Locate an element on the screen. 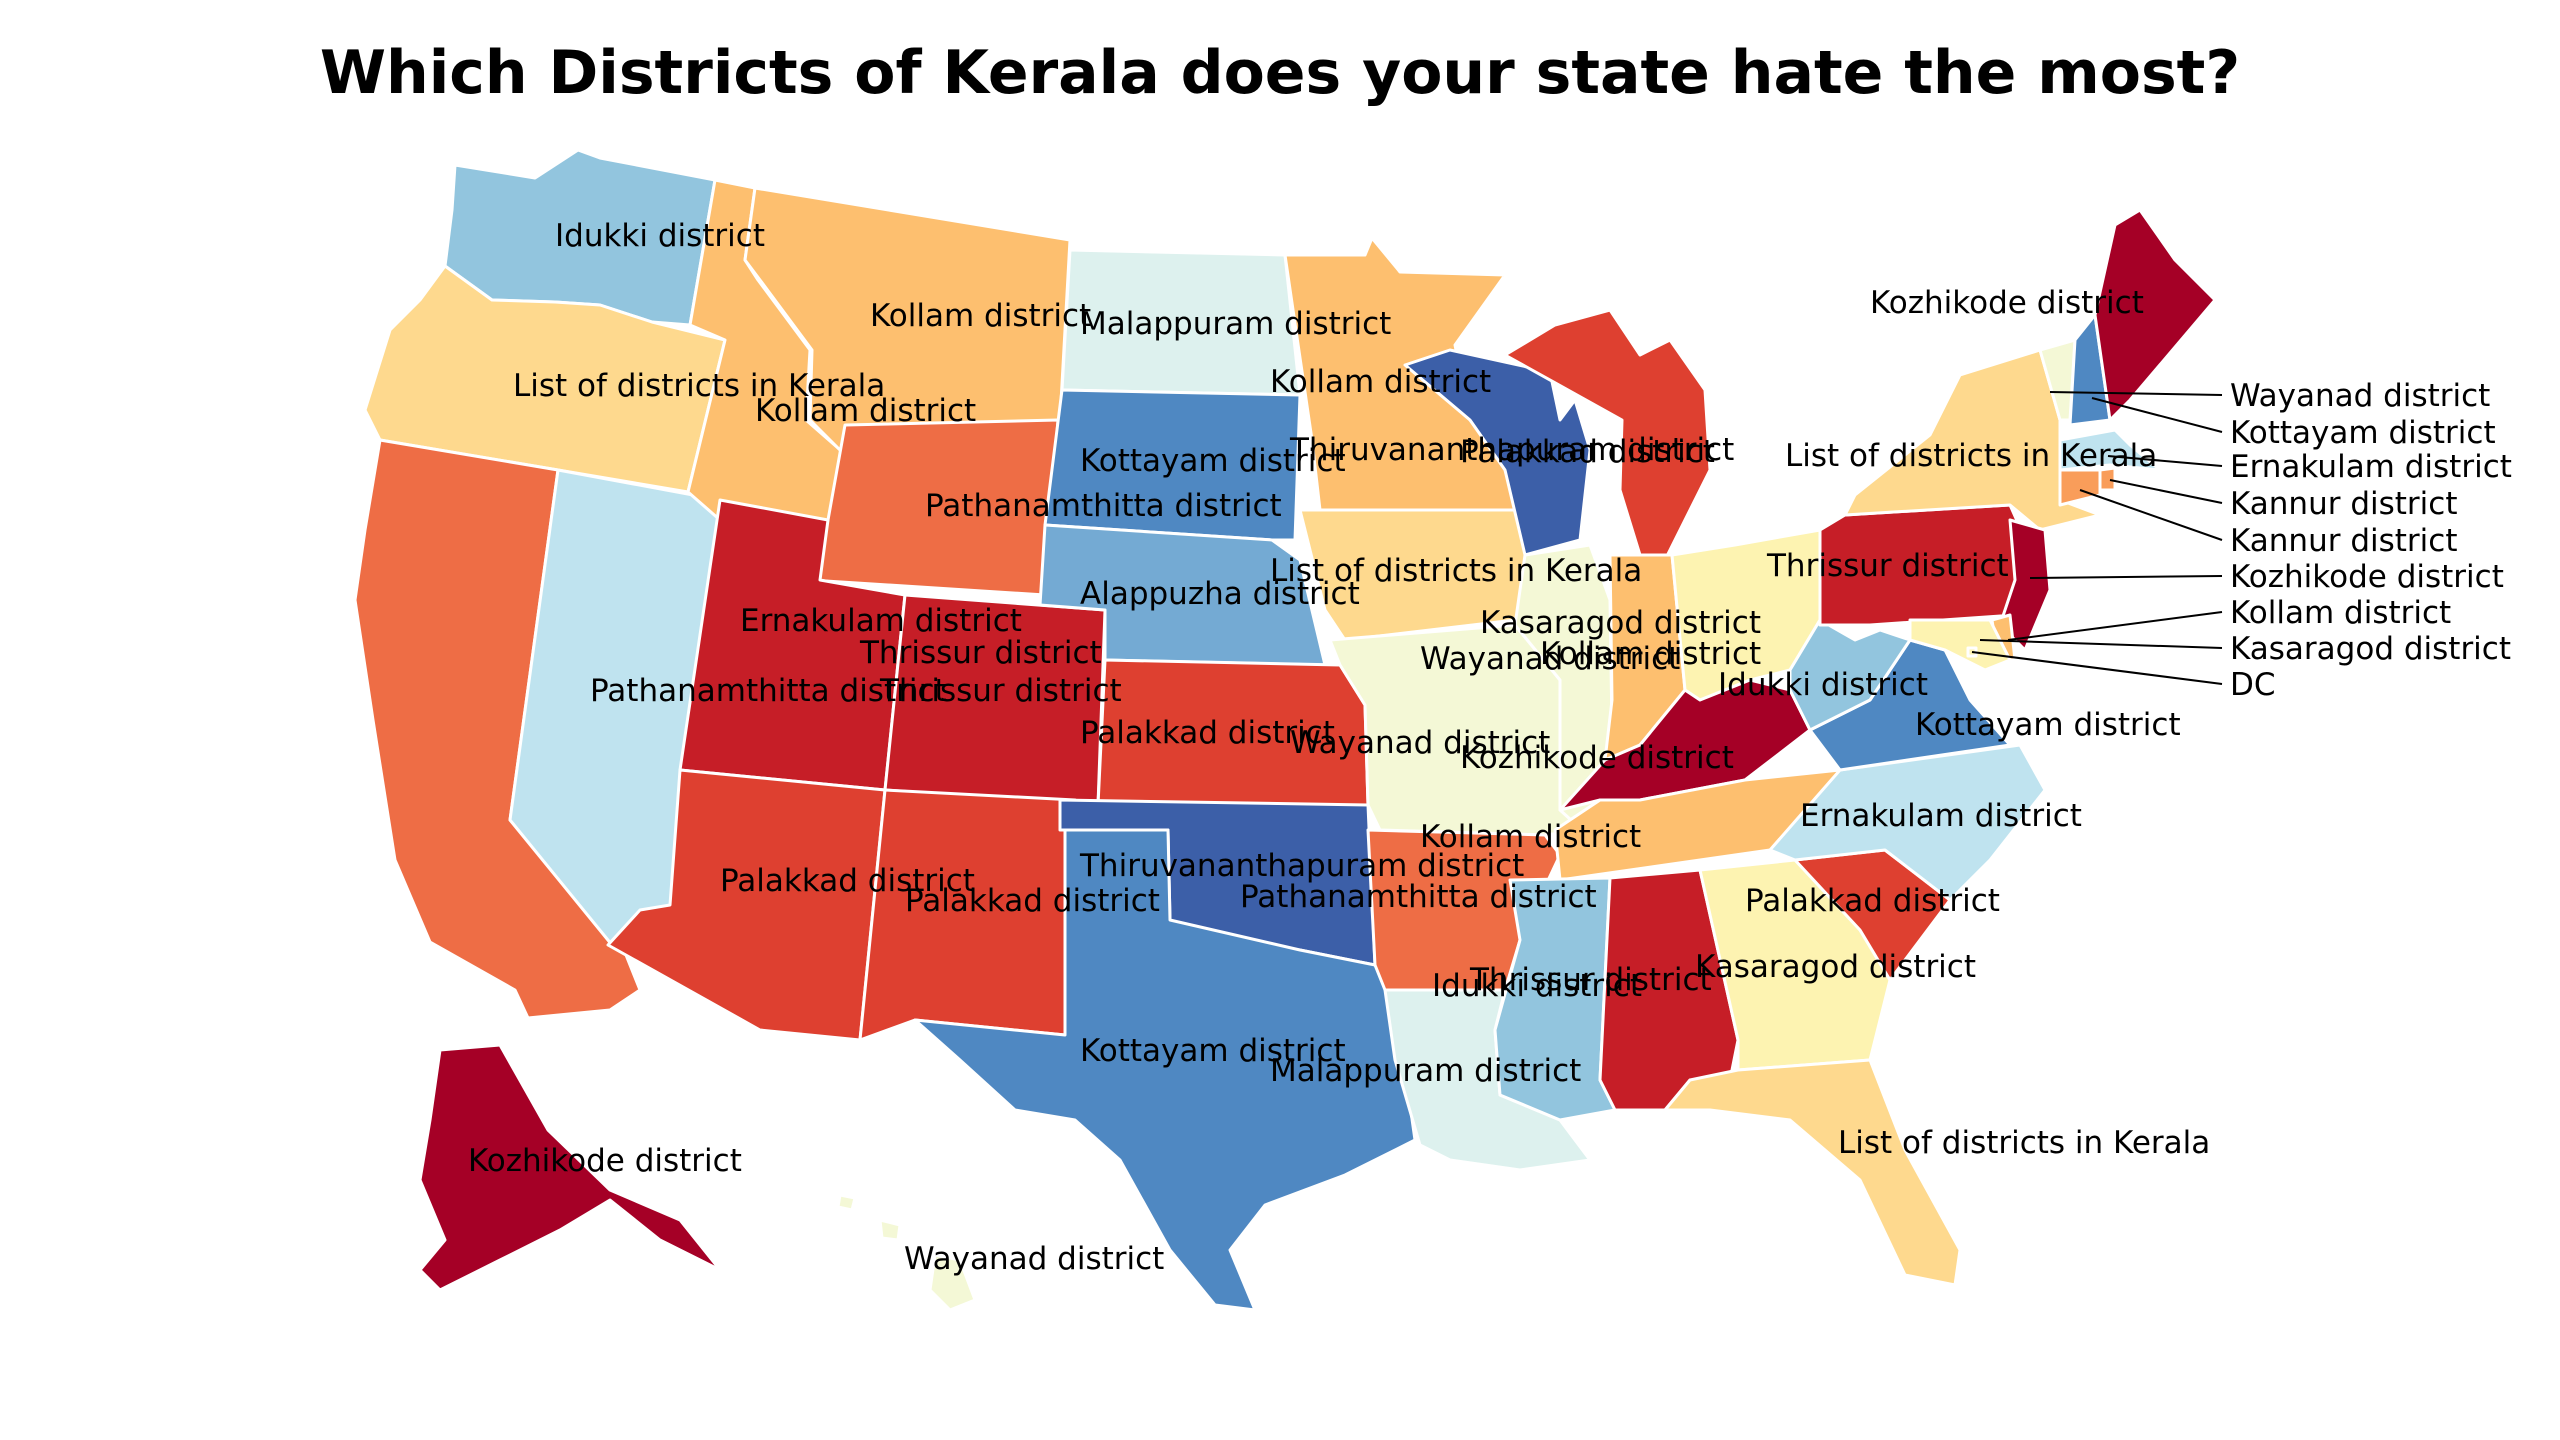 The image size is (2560, 1440). label-hi: Wayanad district is located at coordinates (1034, 1259).